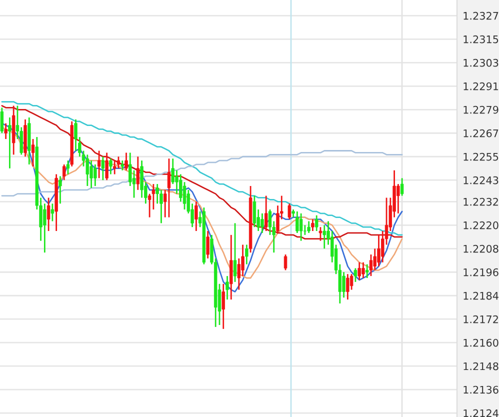  Describe the element at coordinates (481, 180) in the screenshot. I see `y-tick-label: 1.2243` at that location.